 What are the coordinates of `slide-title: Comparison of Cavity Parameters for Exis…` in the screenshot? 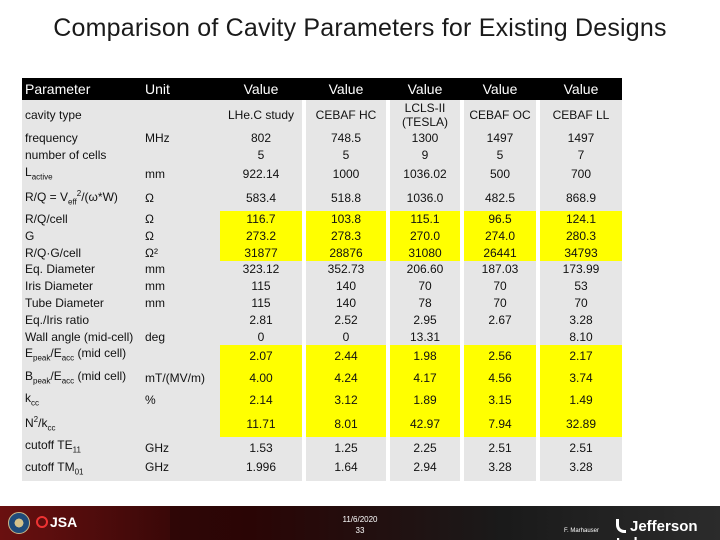 It's located at (360, 28).